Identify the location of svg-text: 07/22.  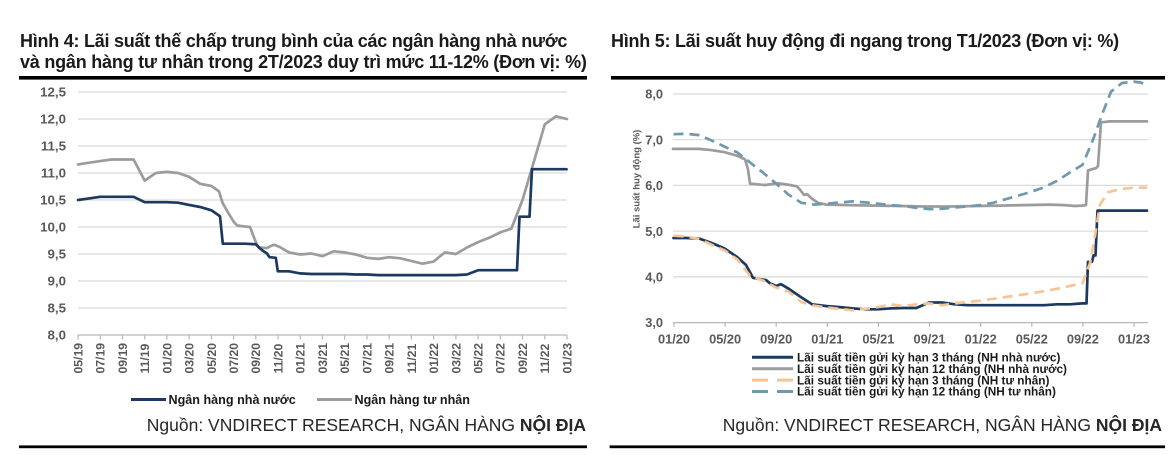
(501, 358).